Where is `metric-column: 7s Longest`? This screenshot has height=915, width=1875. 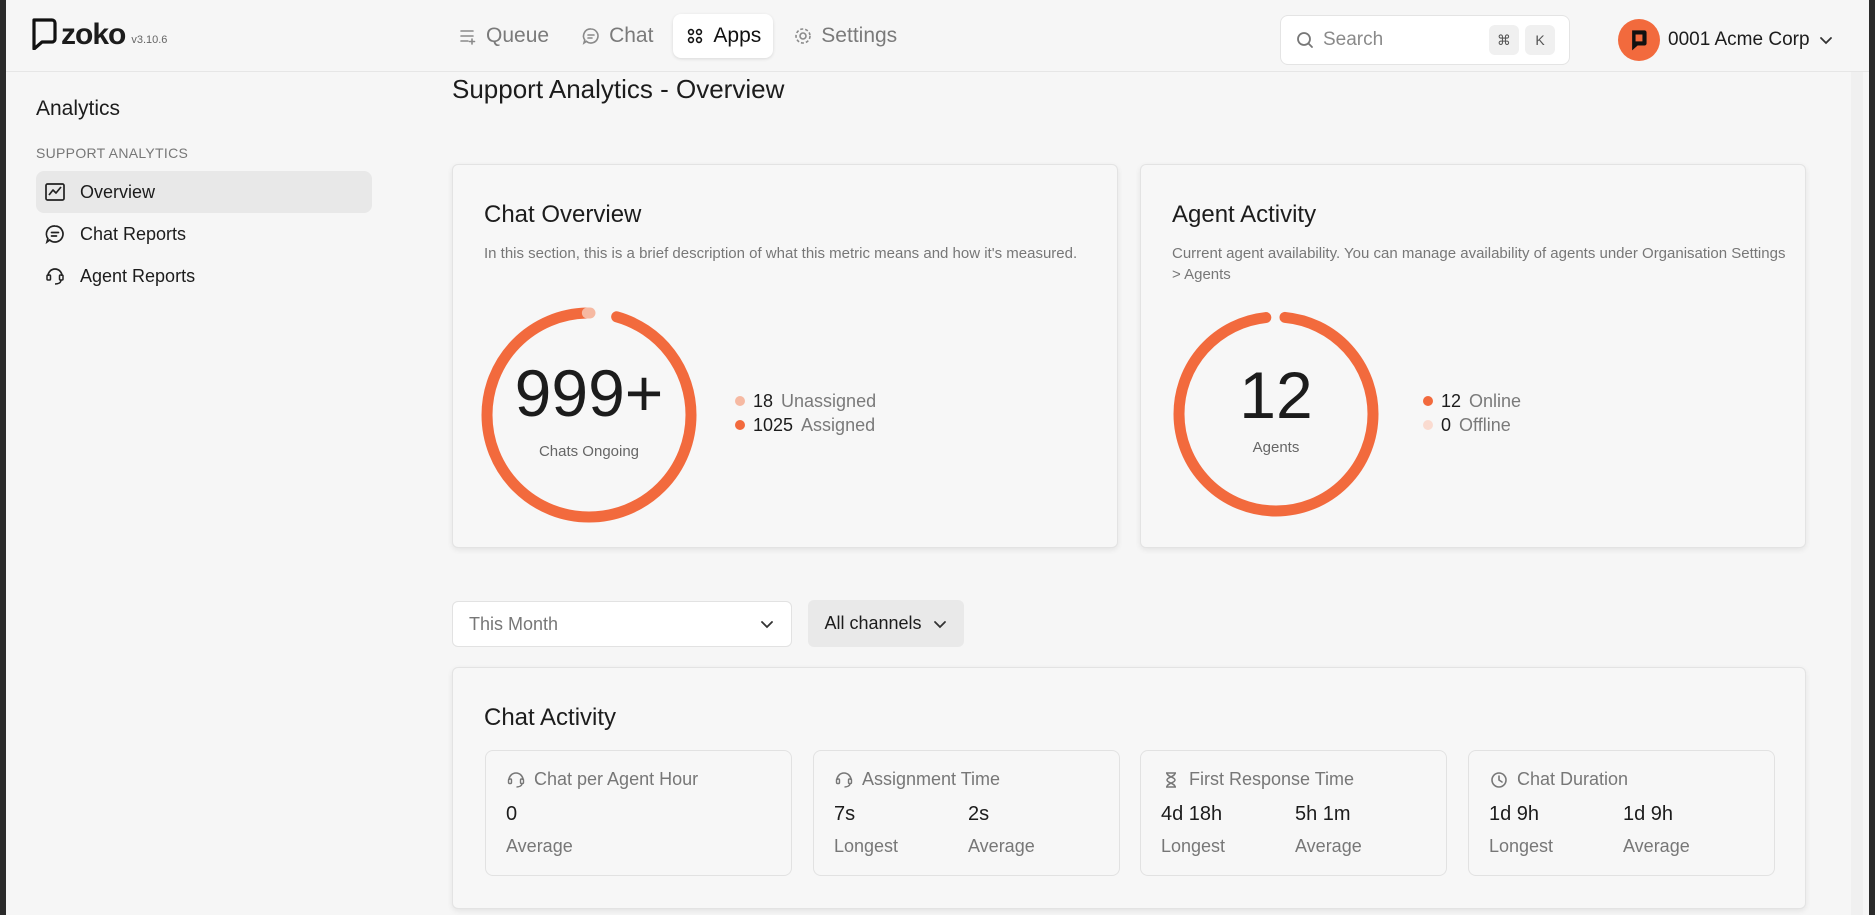 metric-column: 7s Longest is located at coordinates (866, 830).